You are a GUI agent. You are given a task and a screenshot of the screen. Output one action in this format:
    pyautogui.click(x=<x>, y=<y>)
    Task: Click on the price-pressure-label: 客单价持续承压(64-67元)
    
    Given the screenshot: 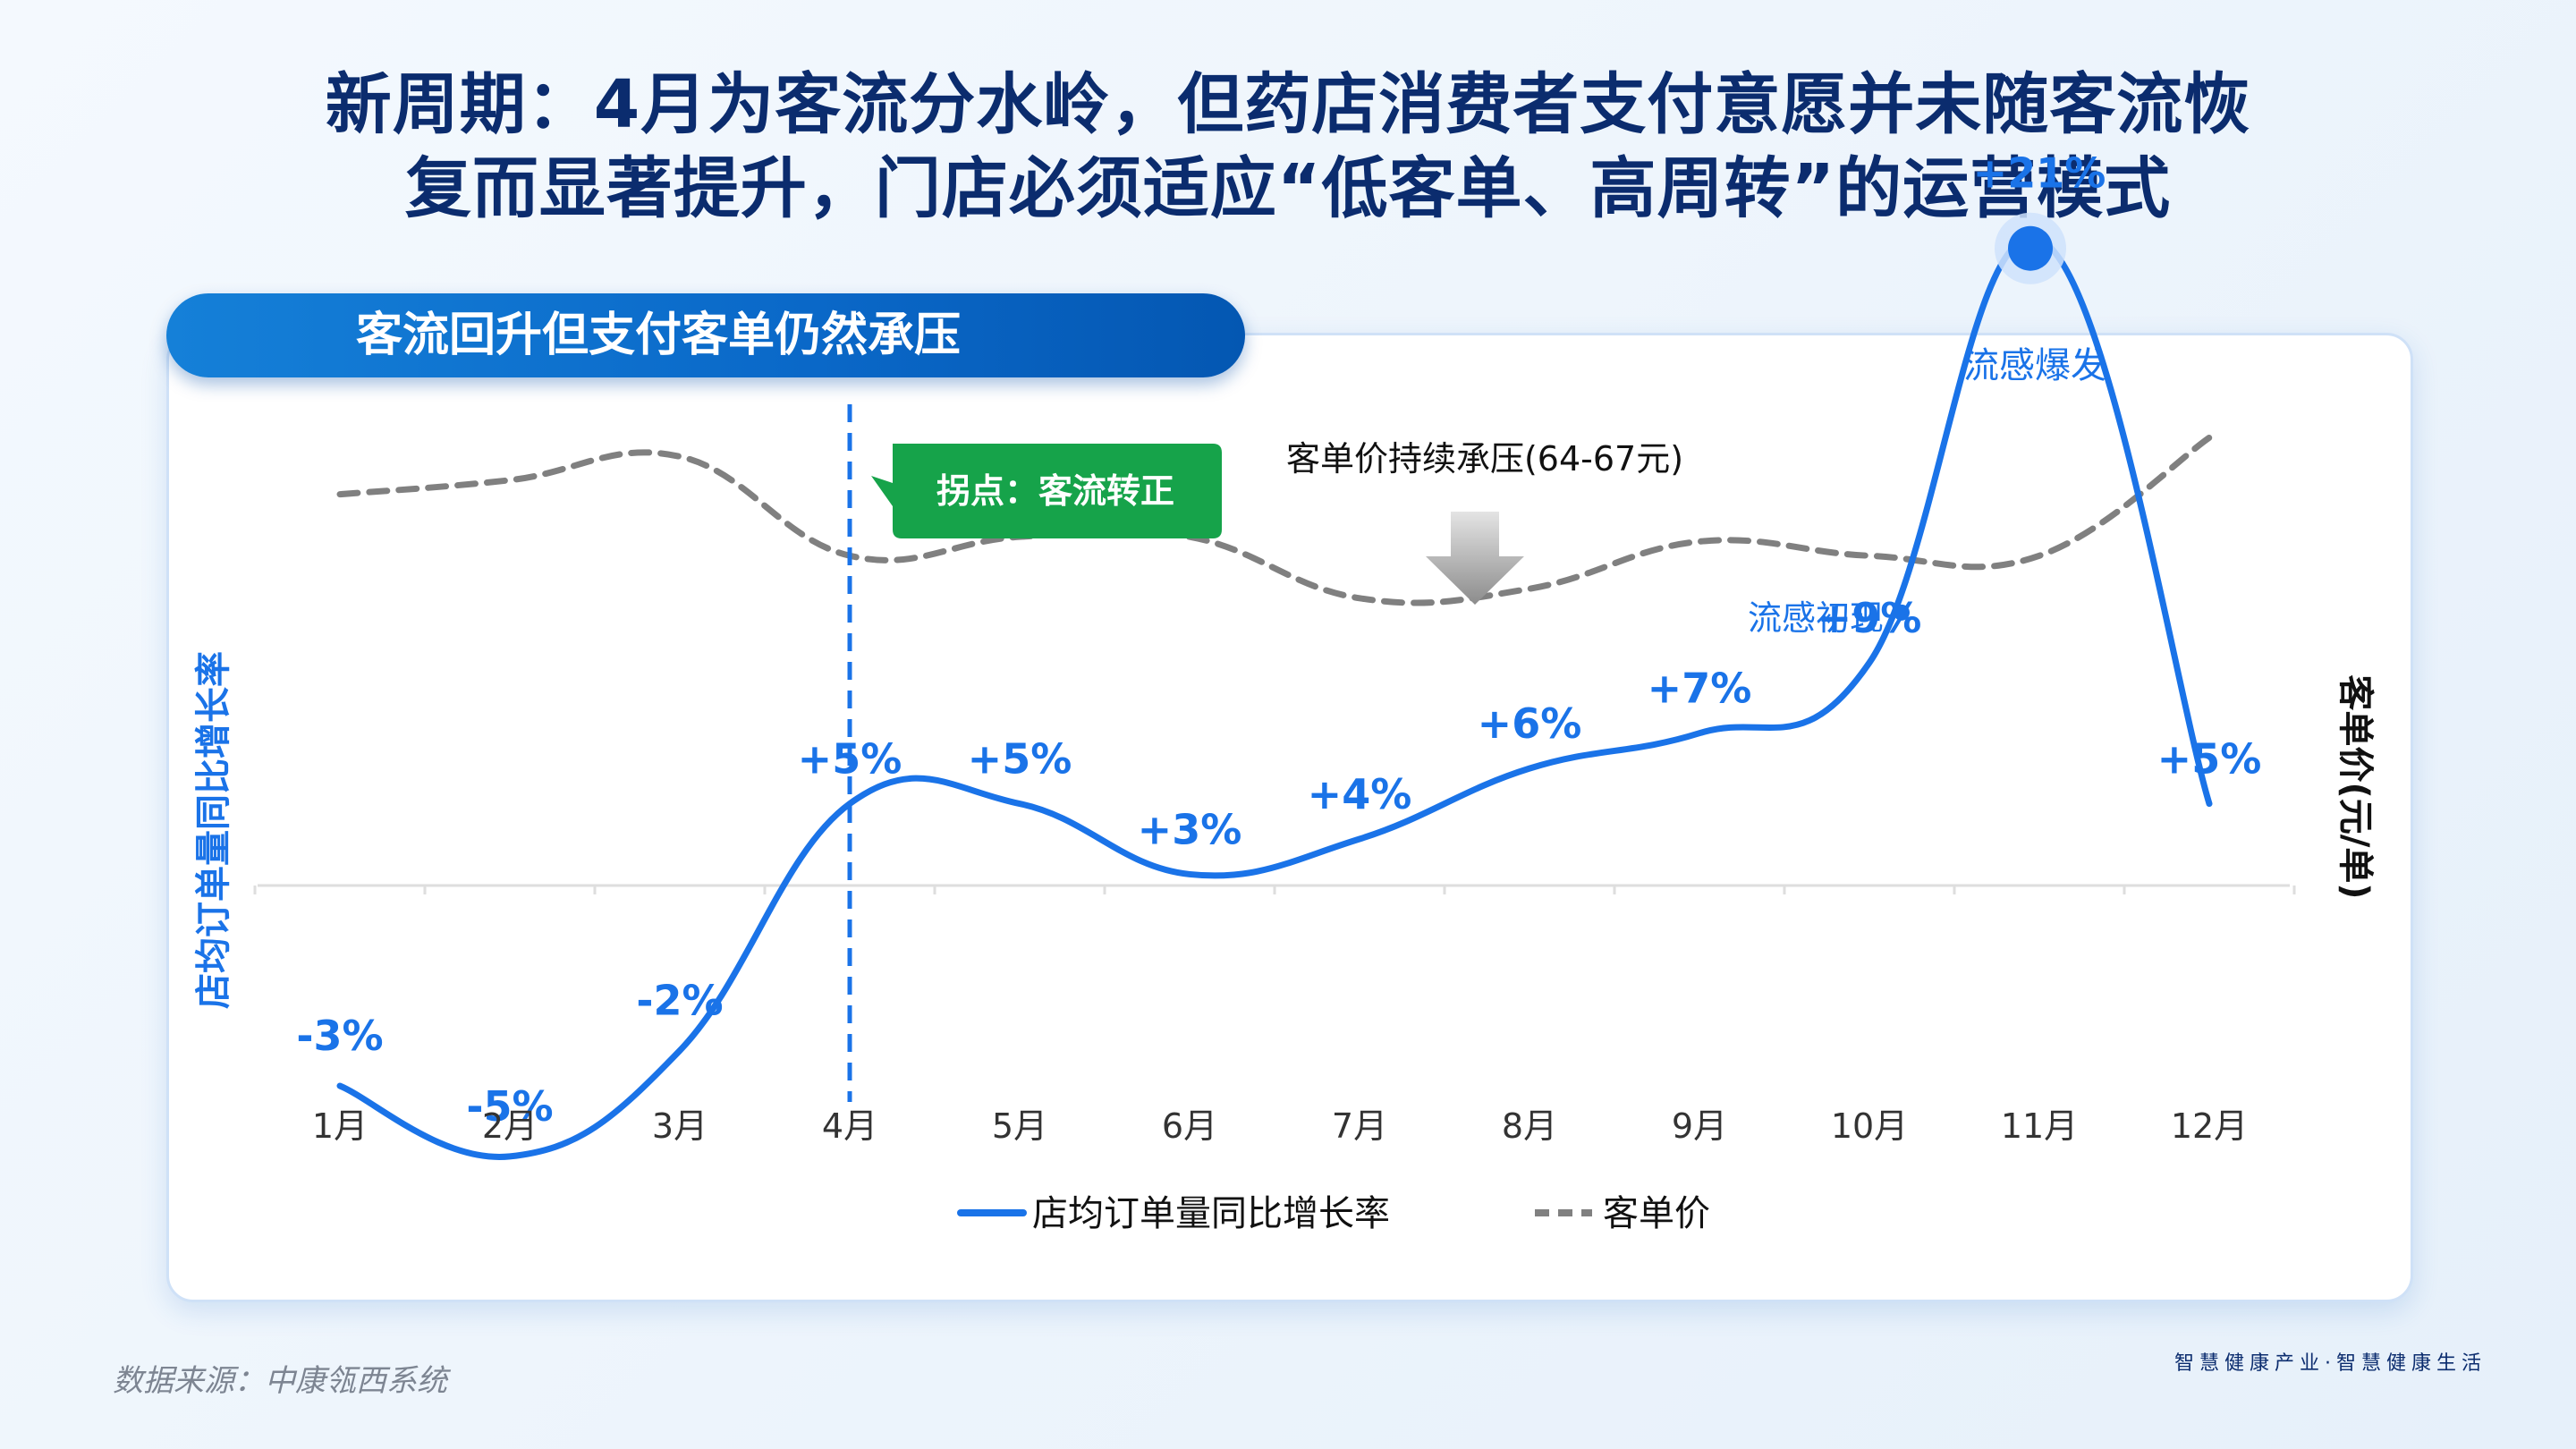 What is the action you would take?
    pyautogui.click(x=1484, y=459)
    